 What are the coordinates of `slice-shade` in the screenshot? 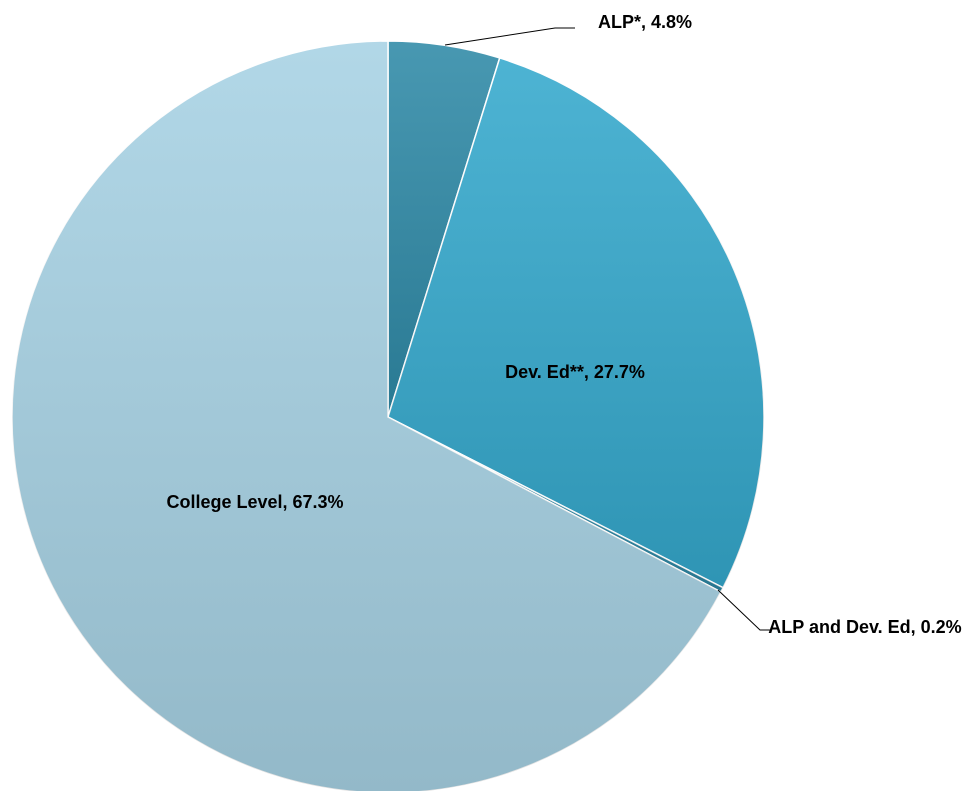 It's located at (444, 229).